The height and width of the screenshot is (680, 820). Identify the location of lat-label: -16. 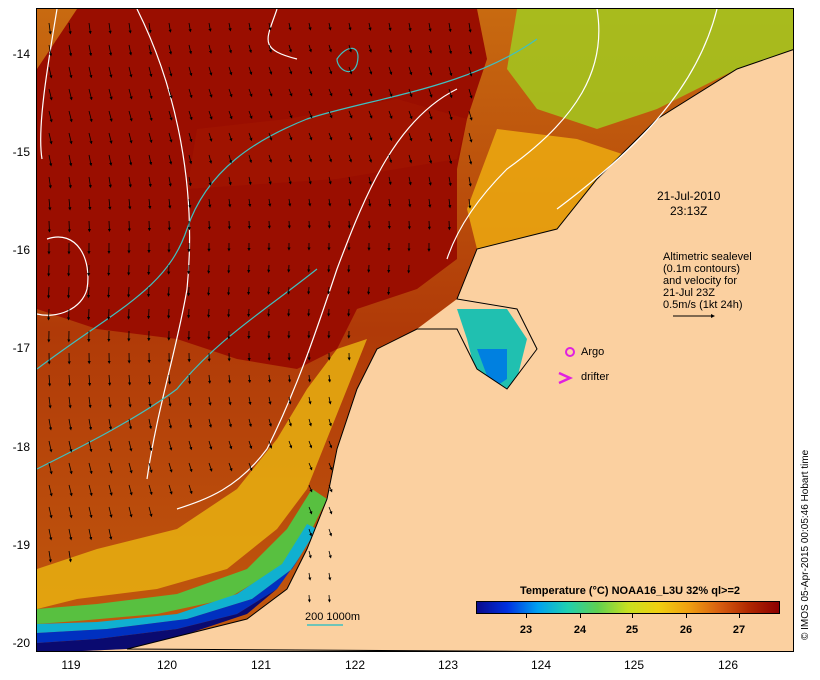
(21, 250).